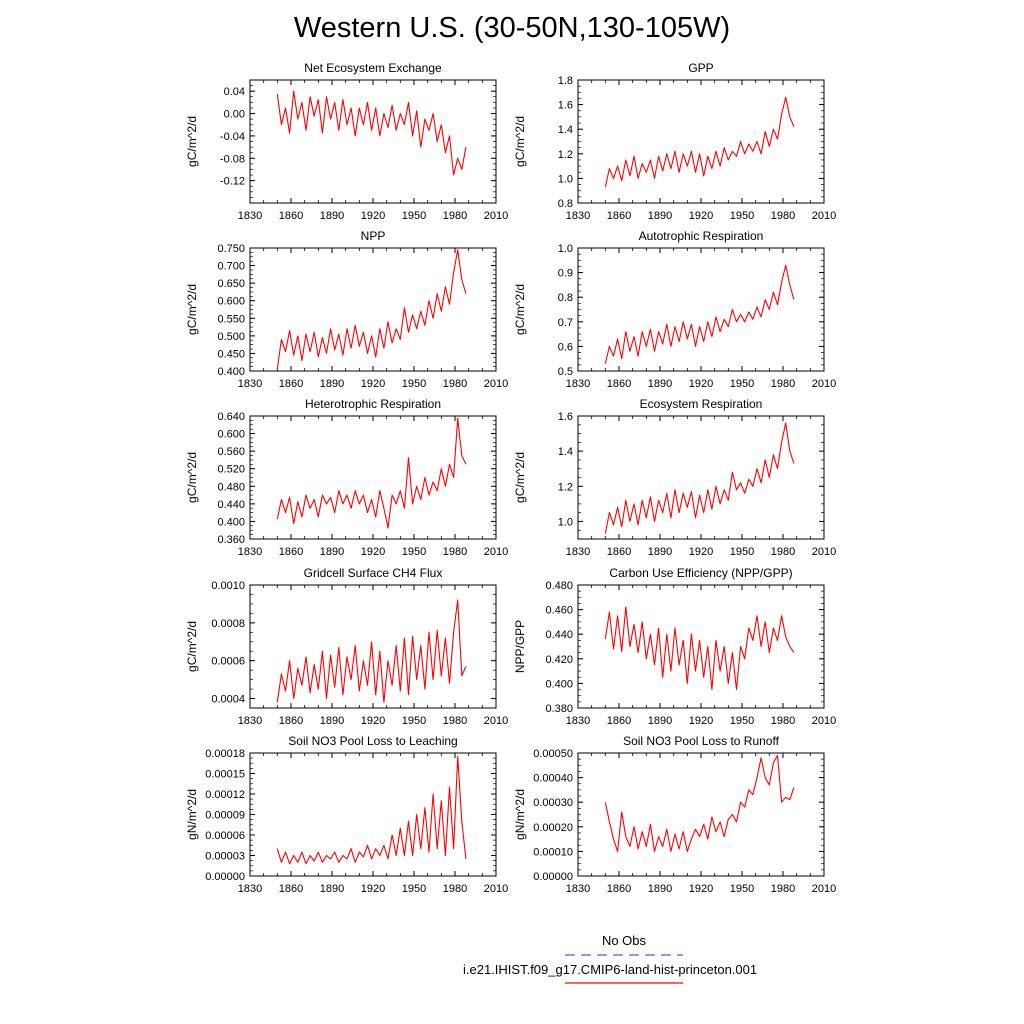  What do you see at coordinates (225, 775) in the screenshot?
I see `y-tick-label: 0.00015` at bounding box center [225, 775].